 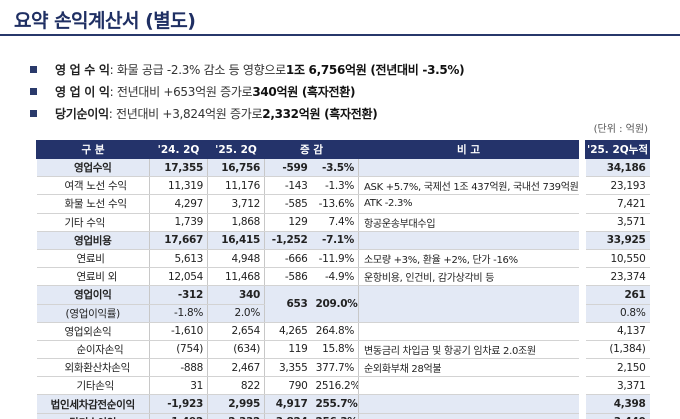 I want to click on row-note: 소모량 +3%, 환율 +2%, 단가 -16%, so click(x=468, y=259).